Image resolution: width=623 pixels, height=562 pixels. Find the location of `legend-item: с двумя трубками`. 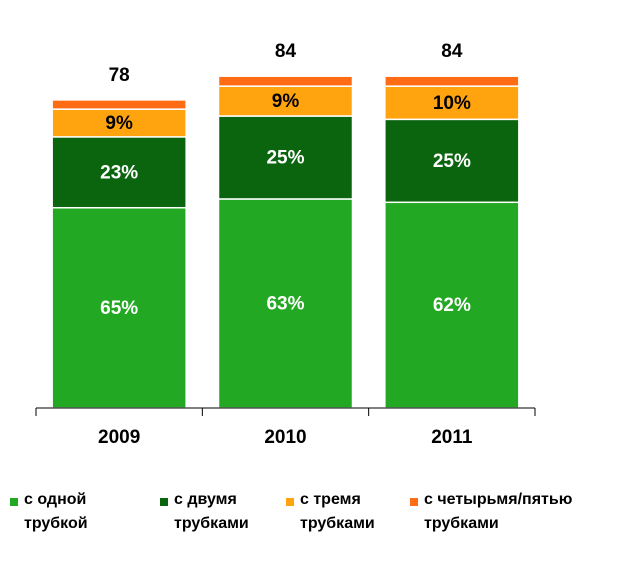

legend-item: с двумя трубками is located at coordinates (220, 512).